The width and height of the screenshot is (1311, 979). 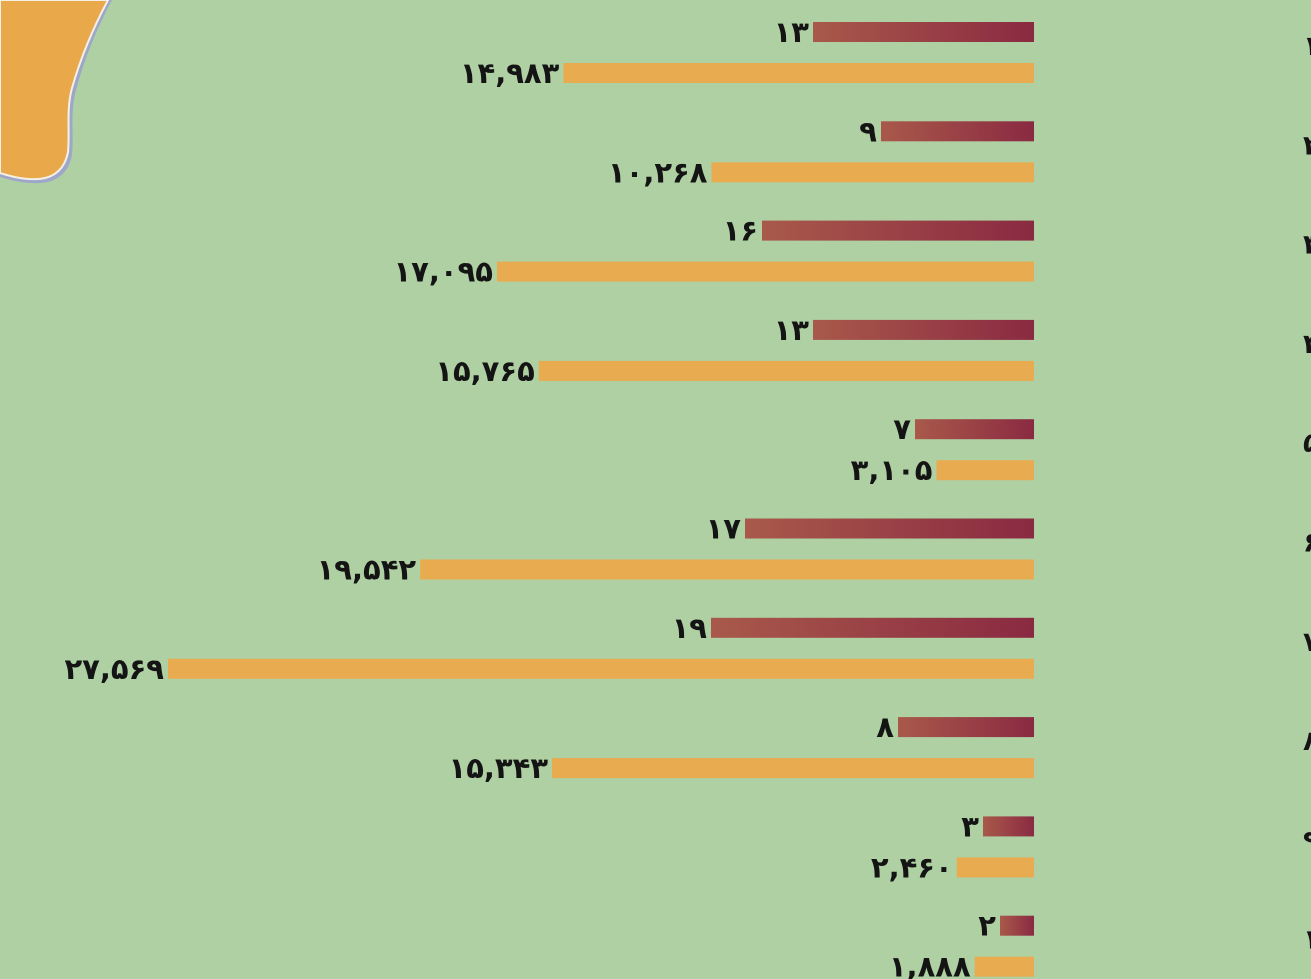 What do you see at coordinates (1307, 840) in the screenshot?
I see `category-label: منطقه ۹` at bounding box center [1307, 840].